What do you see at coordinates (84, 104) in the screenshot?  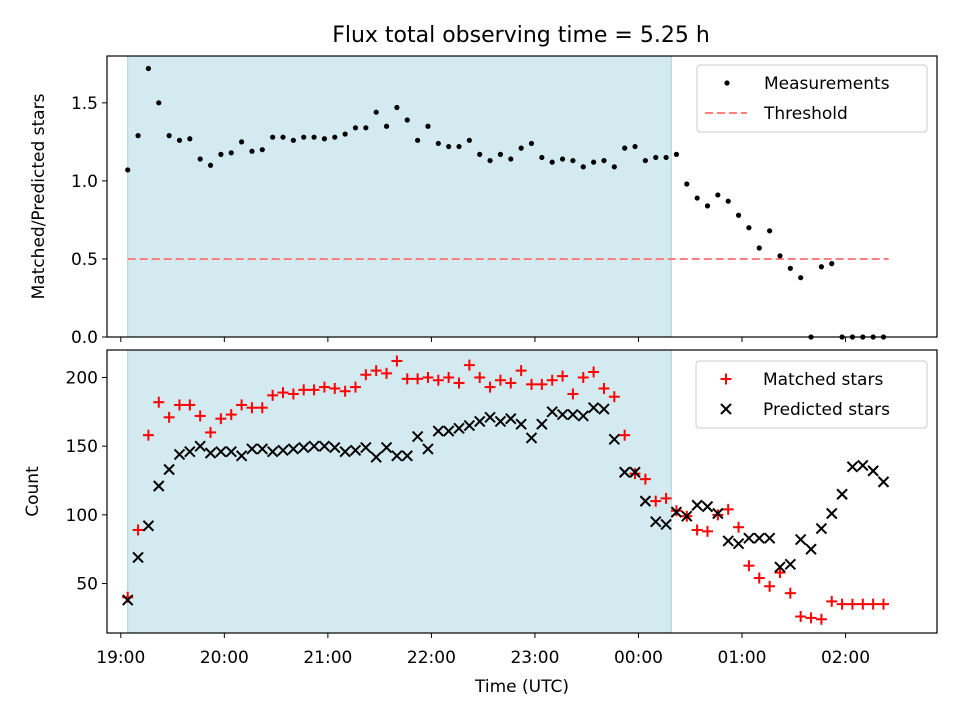 I see `top-ytick-label: 1.5` at bounding box center [84, 104].